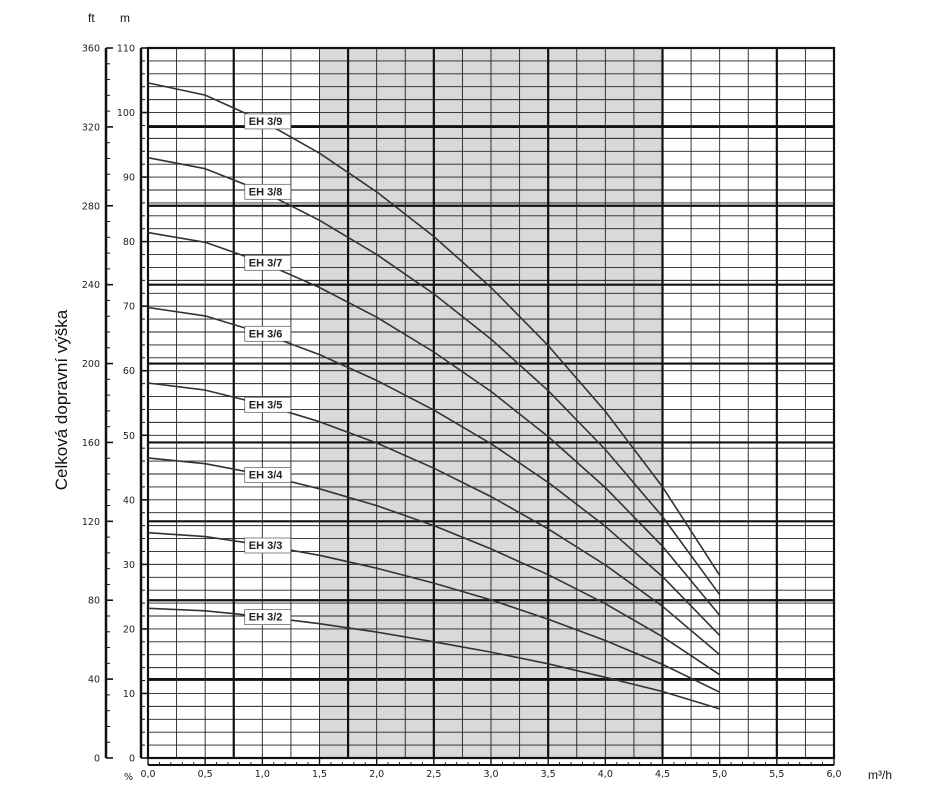 The image size is (930, 793). Describe the element at coordinates (880, 775) in the screenshot. I see `x-unit-label: m³/h` at that location.